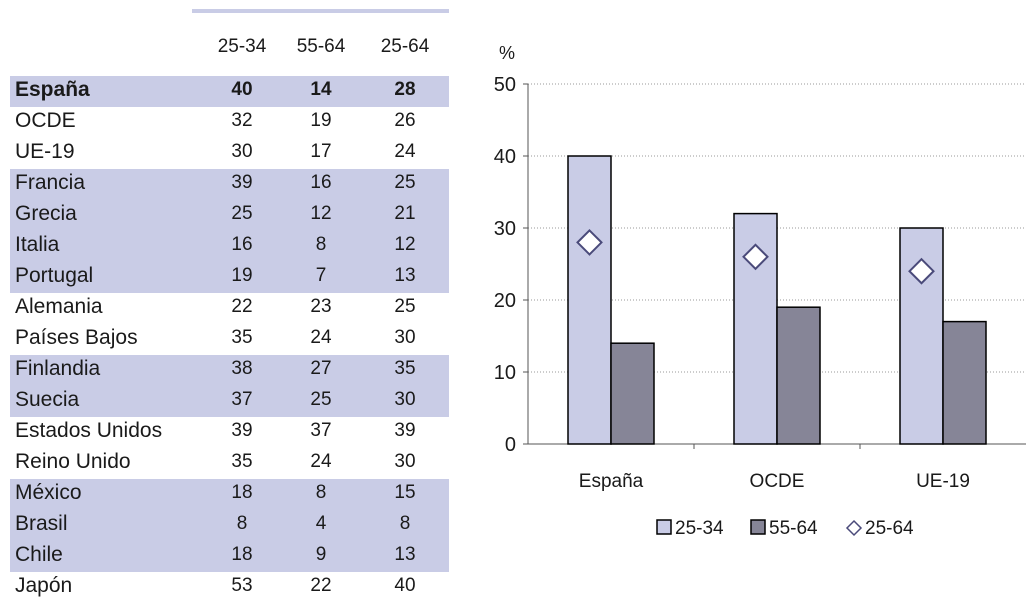 This screenshot has width=1026, height=605. I want to click on row-country-label: Grecia, so click(46, 213).